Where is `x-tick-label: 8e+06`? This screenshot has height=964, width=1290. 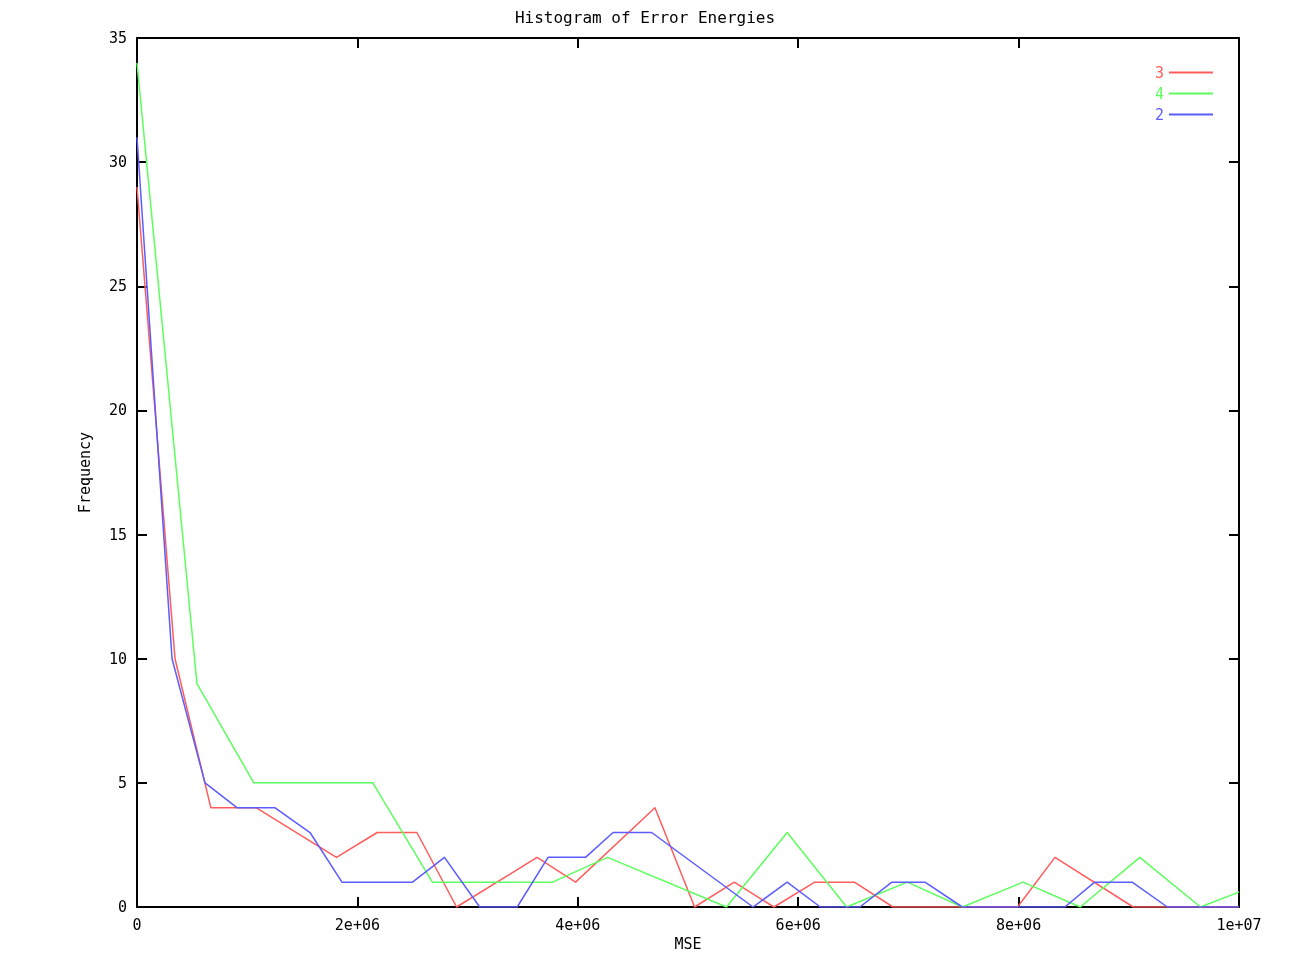
x-tick-label: 8e+06 is located at coordinates (1019, 924).